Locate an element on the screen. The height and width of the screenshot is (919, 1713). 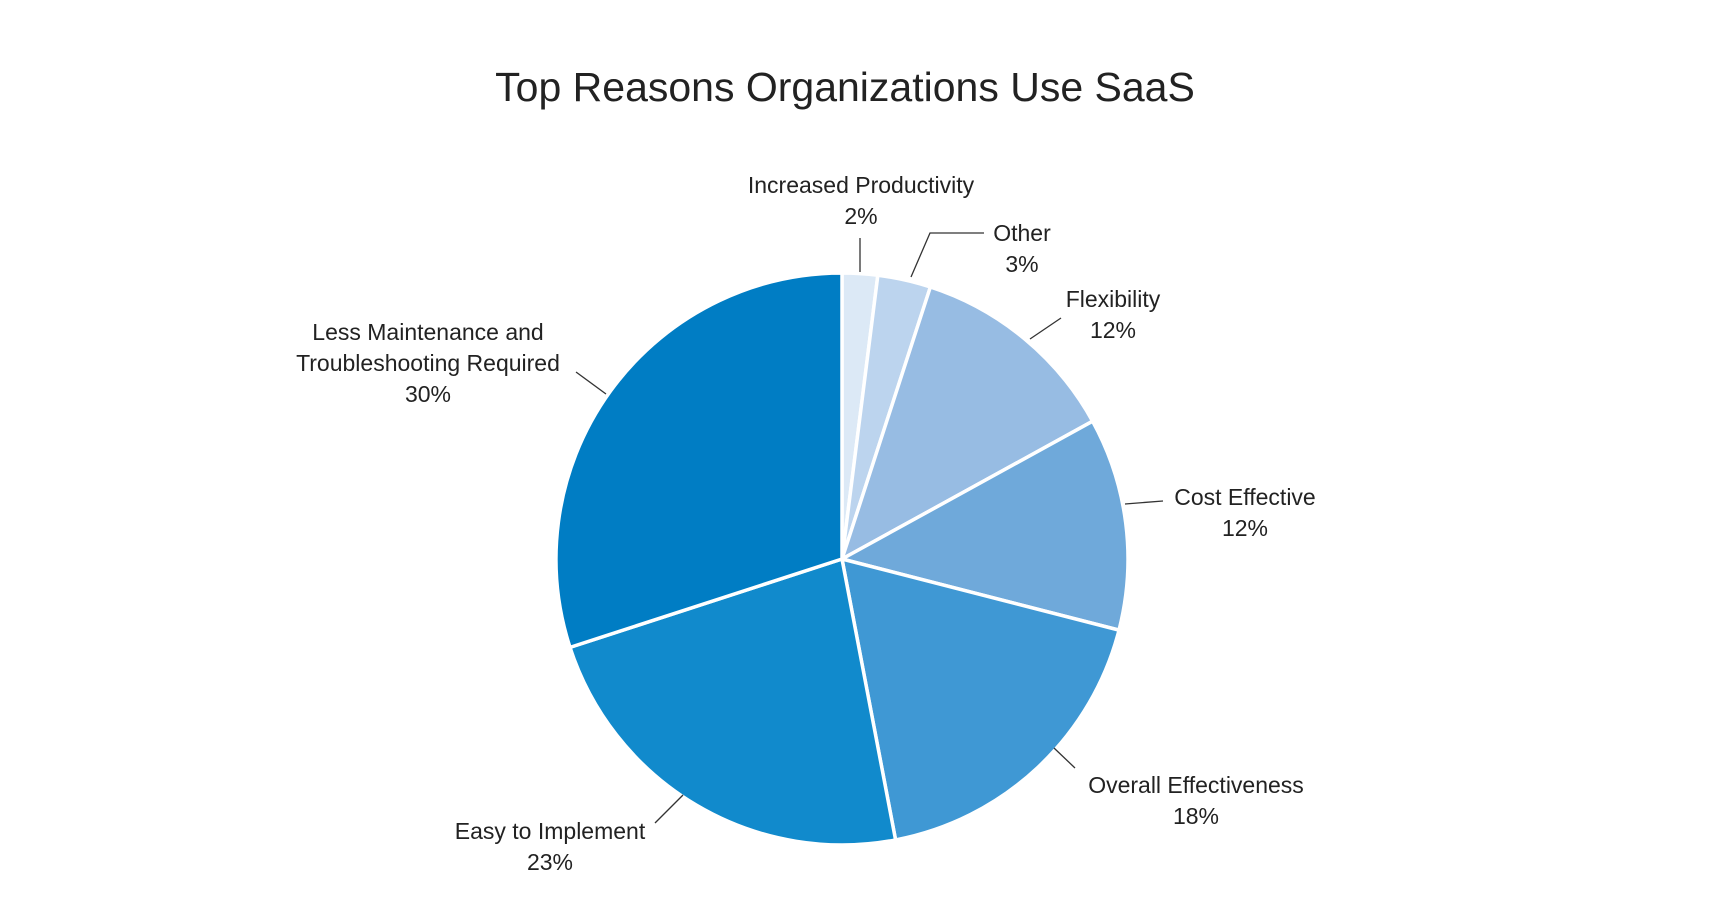
slice-label-overall-effectiveness: Overall Effectiveness 18% is located at coordinates (1196, 800).